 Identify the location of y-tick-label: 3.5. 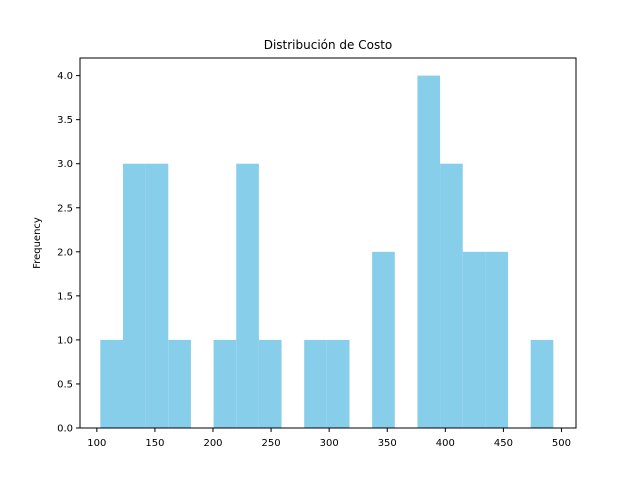
(65, 120).